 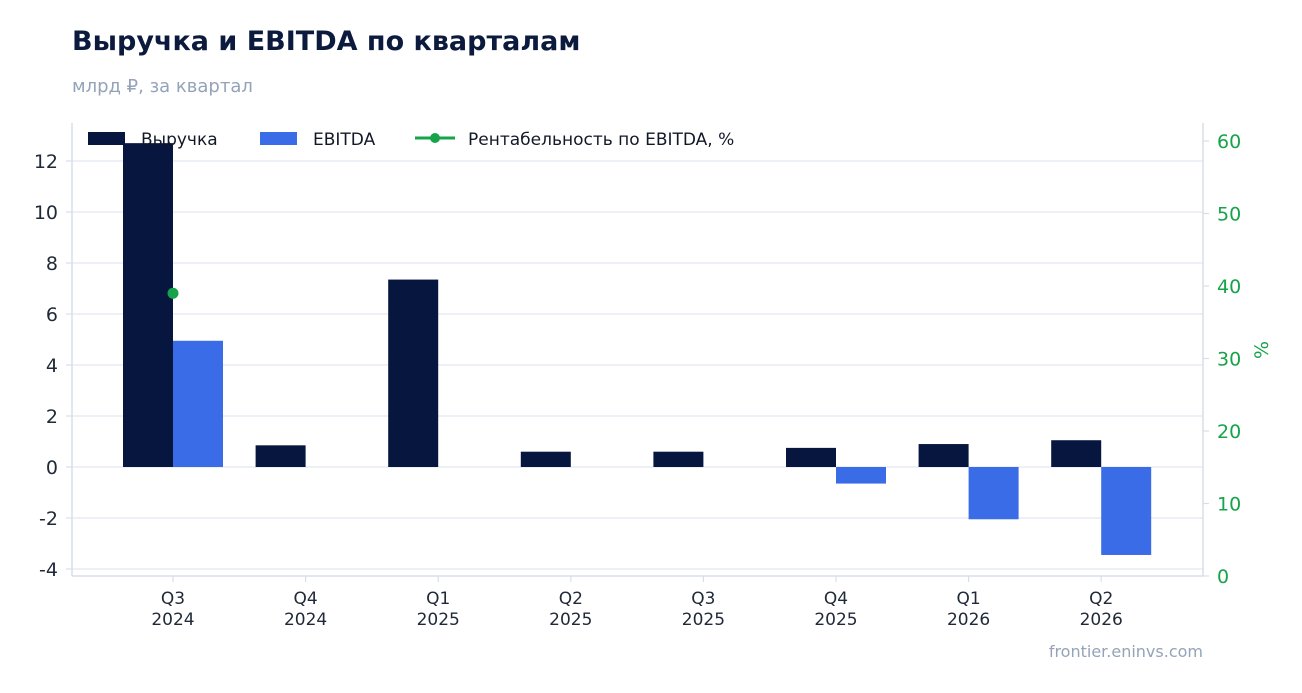 I want to click on y2-tick-label: 60, so click(x=1229, y=142).